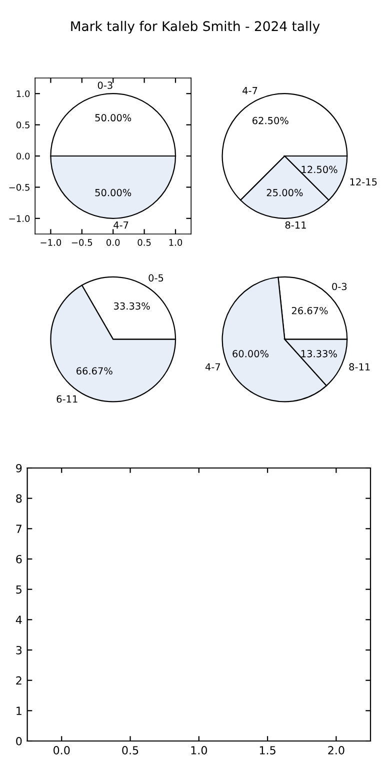 The height and width of the screenshot is (780, 390). Describe the element at coordinates (82, 242) in the screenshot. I see `x-tick-label: −0.5` at that location.